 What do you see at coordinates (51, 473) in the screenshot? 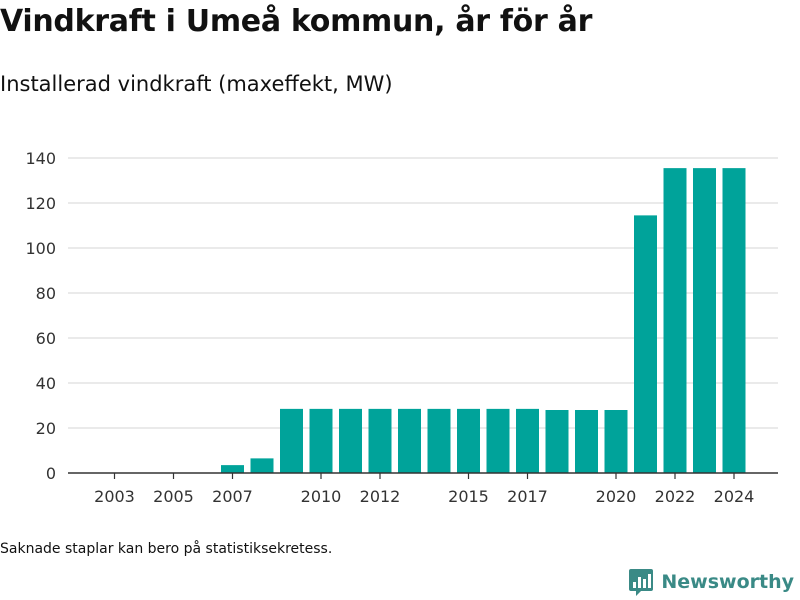
I see `y-tick-label: 0` at bounding box center [51, 473].